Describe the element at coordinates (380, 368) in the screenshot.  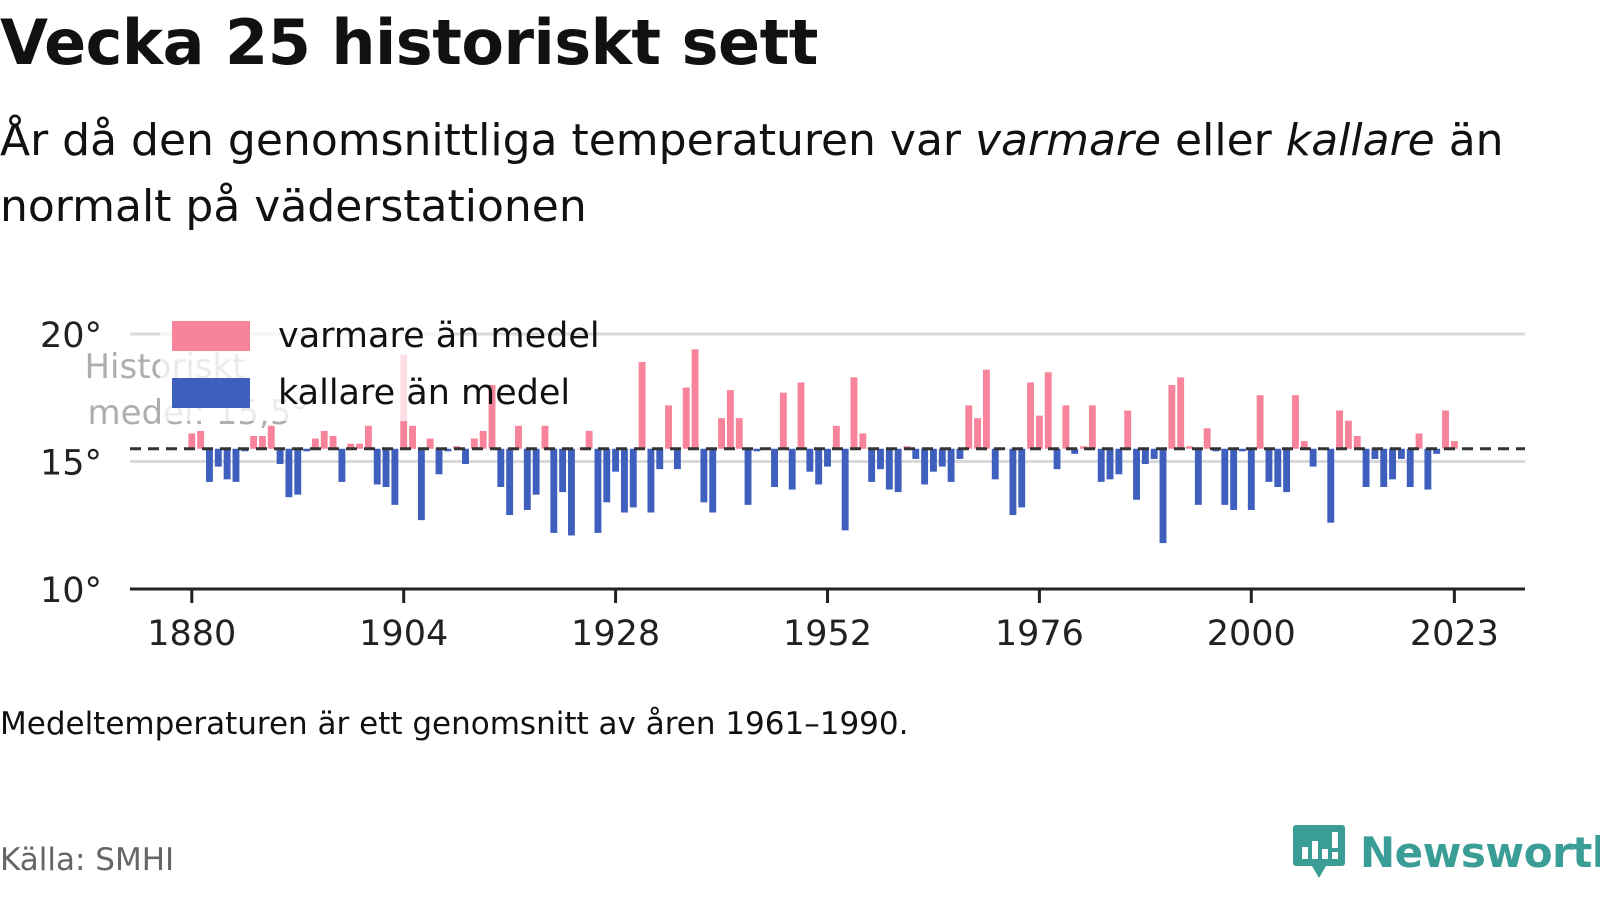
I see `legend: varmare än medel kallare än medel` at that location.